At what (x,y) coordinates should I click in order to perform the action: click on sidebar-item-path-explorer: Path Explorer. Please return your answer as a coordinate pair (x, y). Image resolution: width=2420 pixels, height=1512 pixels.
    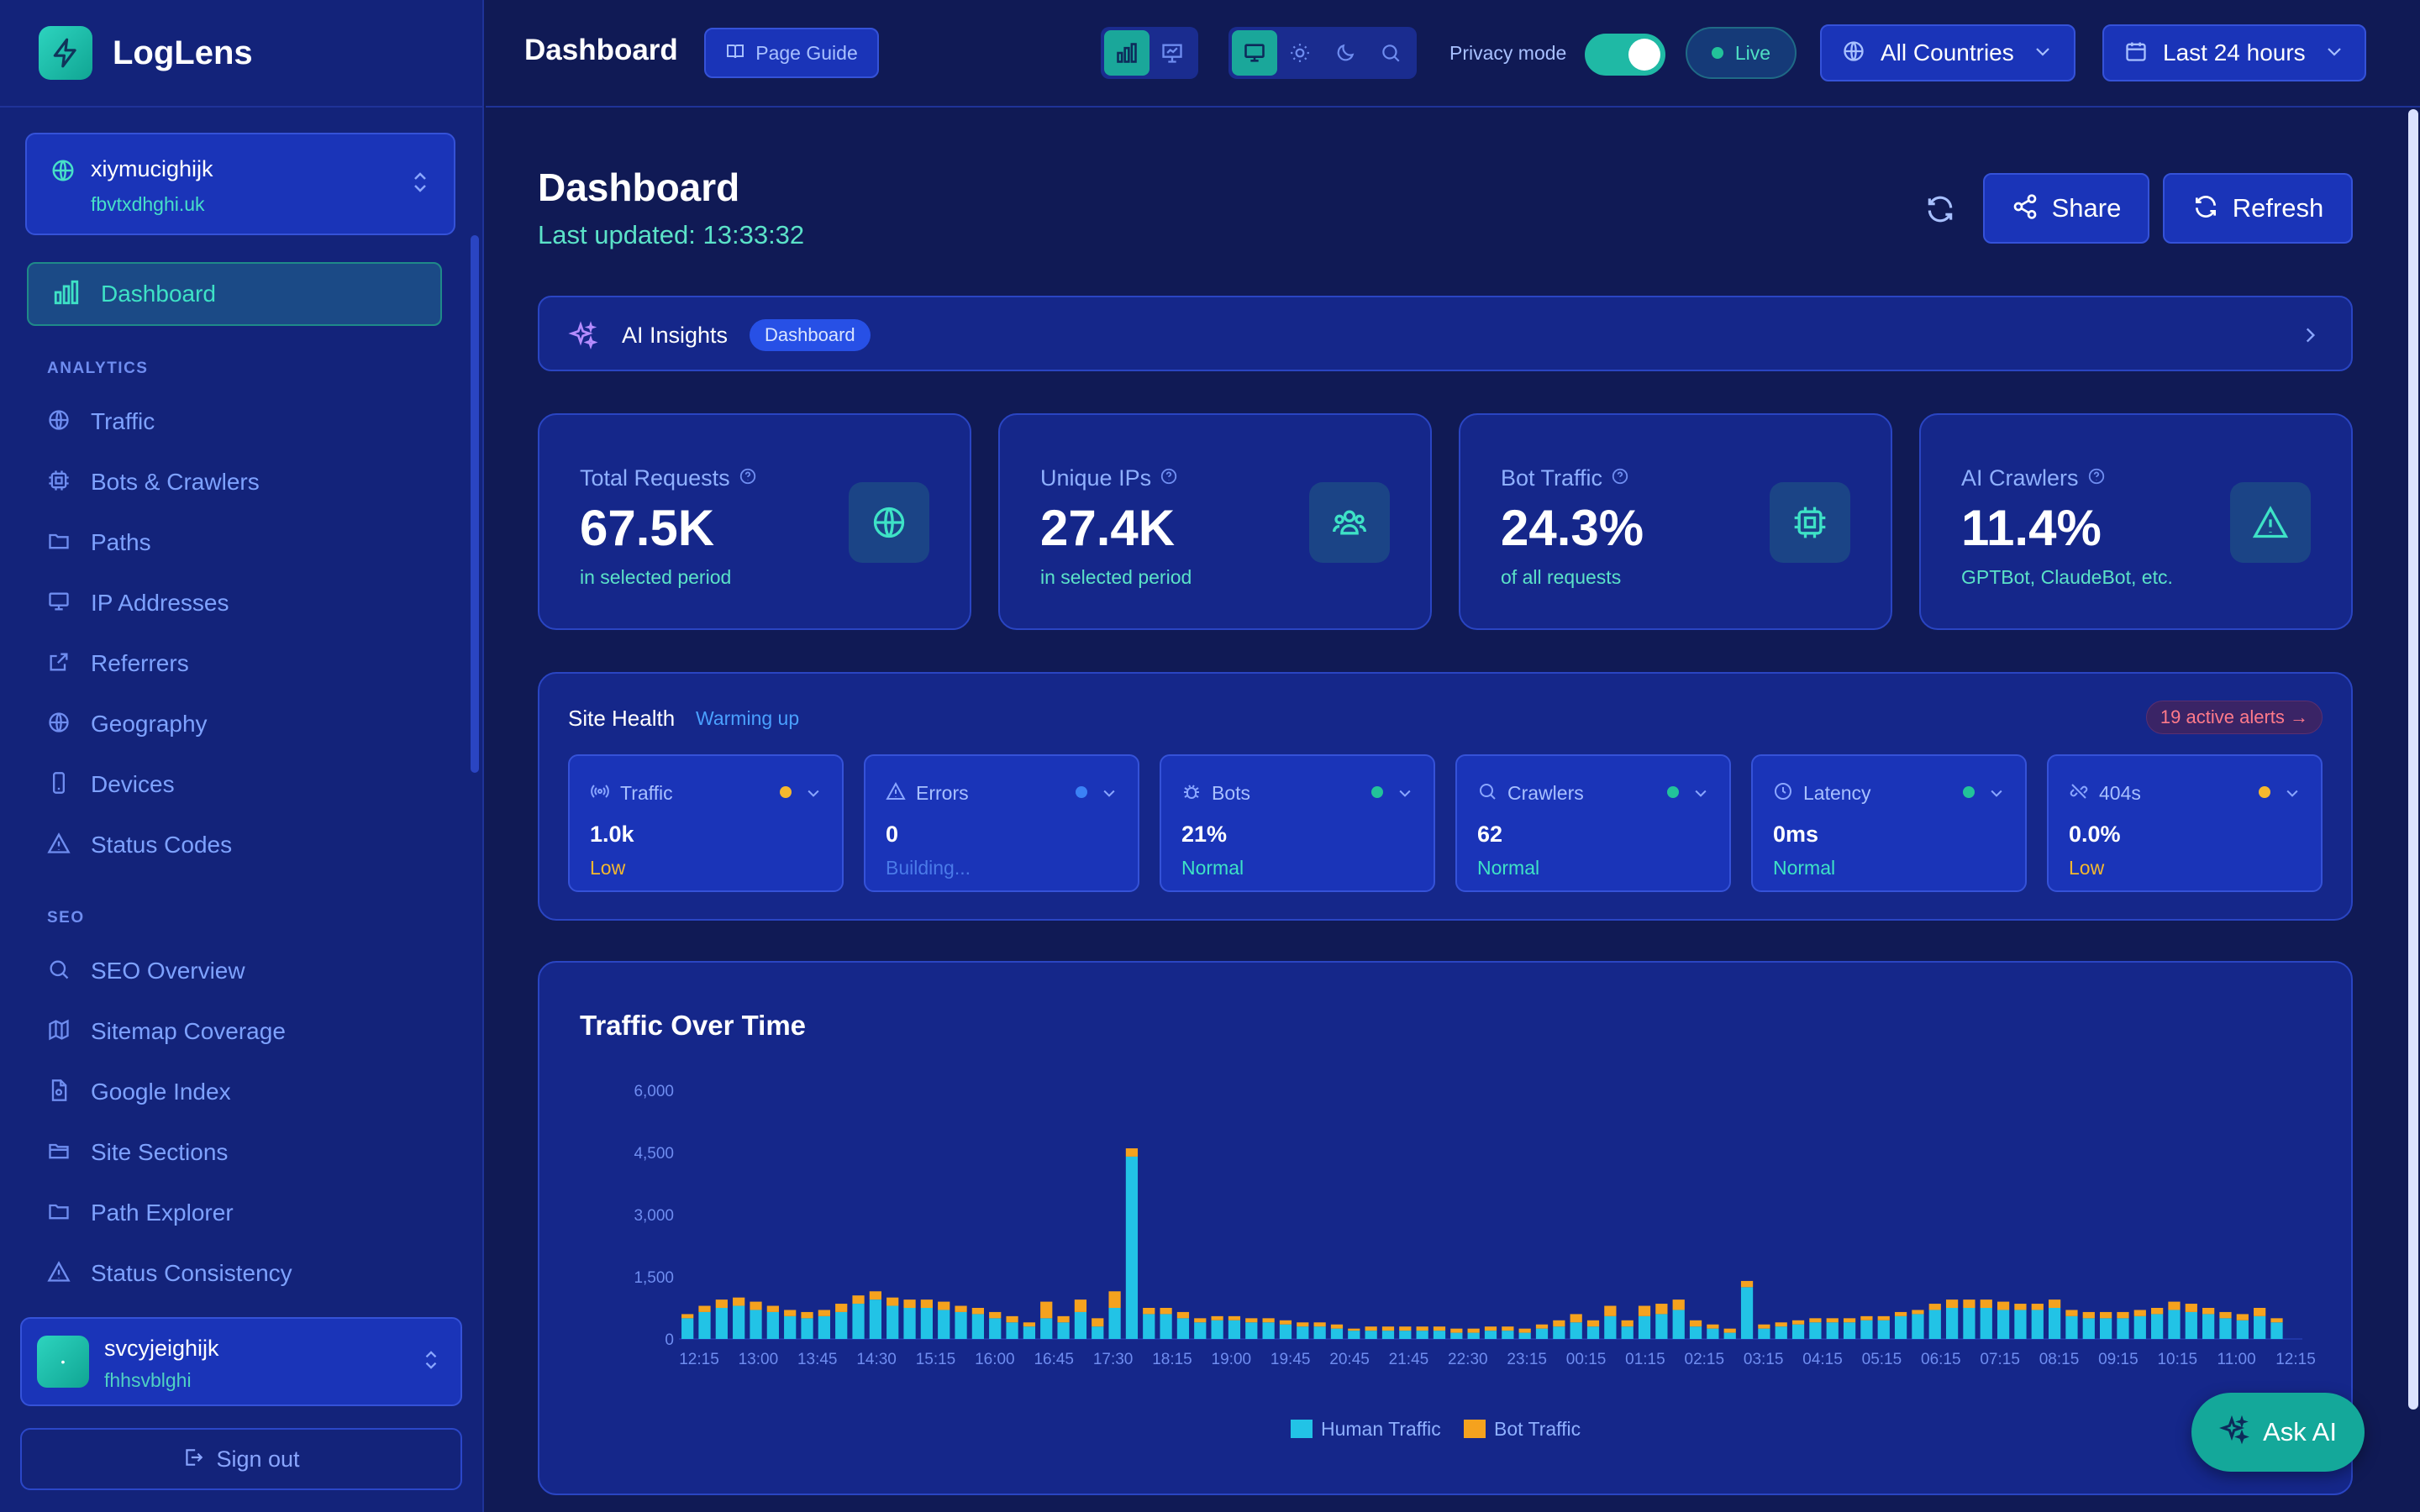
    Looking at the image, I should click on (140, 1213).